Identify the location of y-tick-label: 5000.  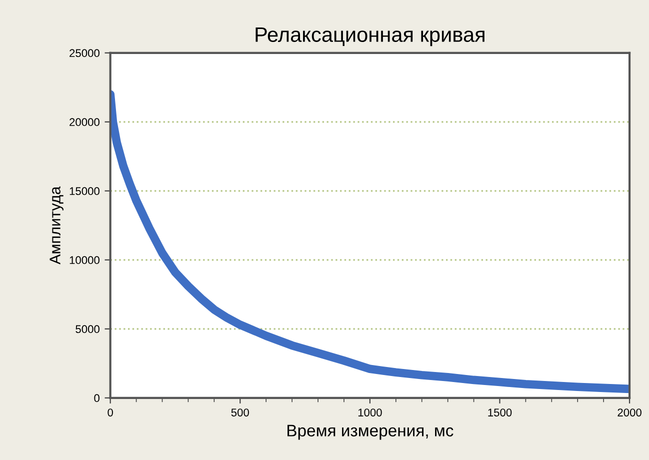
(88, 329).